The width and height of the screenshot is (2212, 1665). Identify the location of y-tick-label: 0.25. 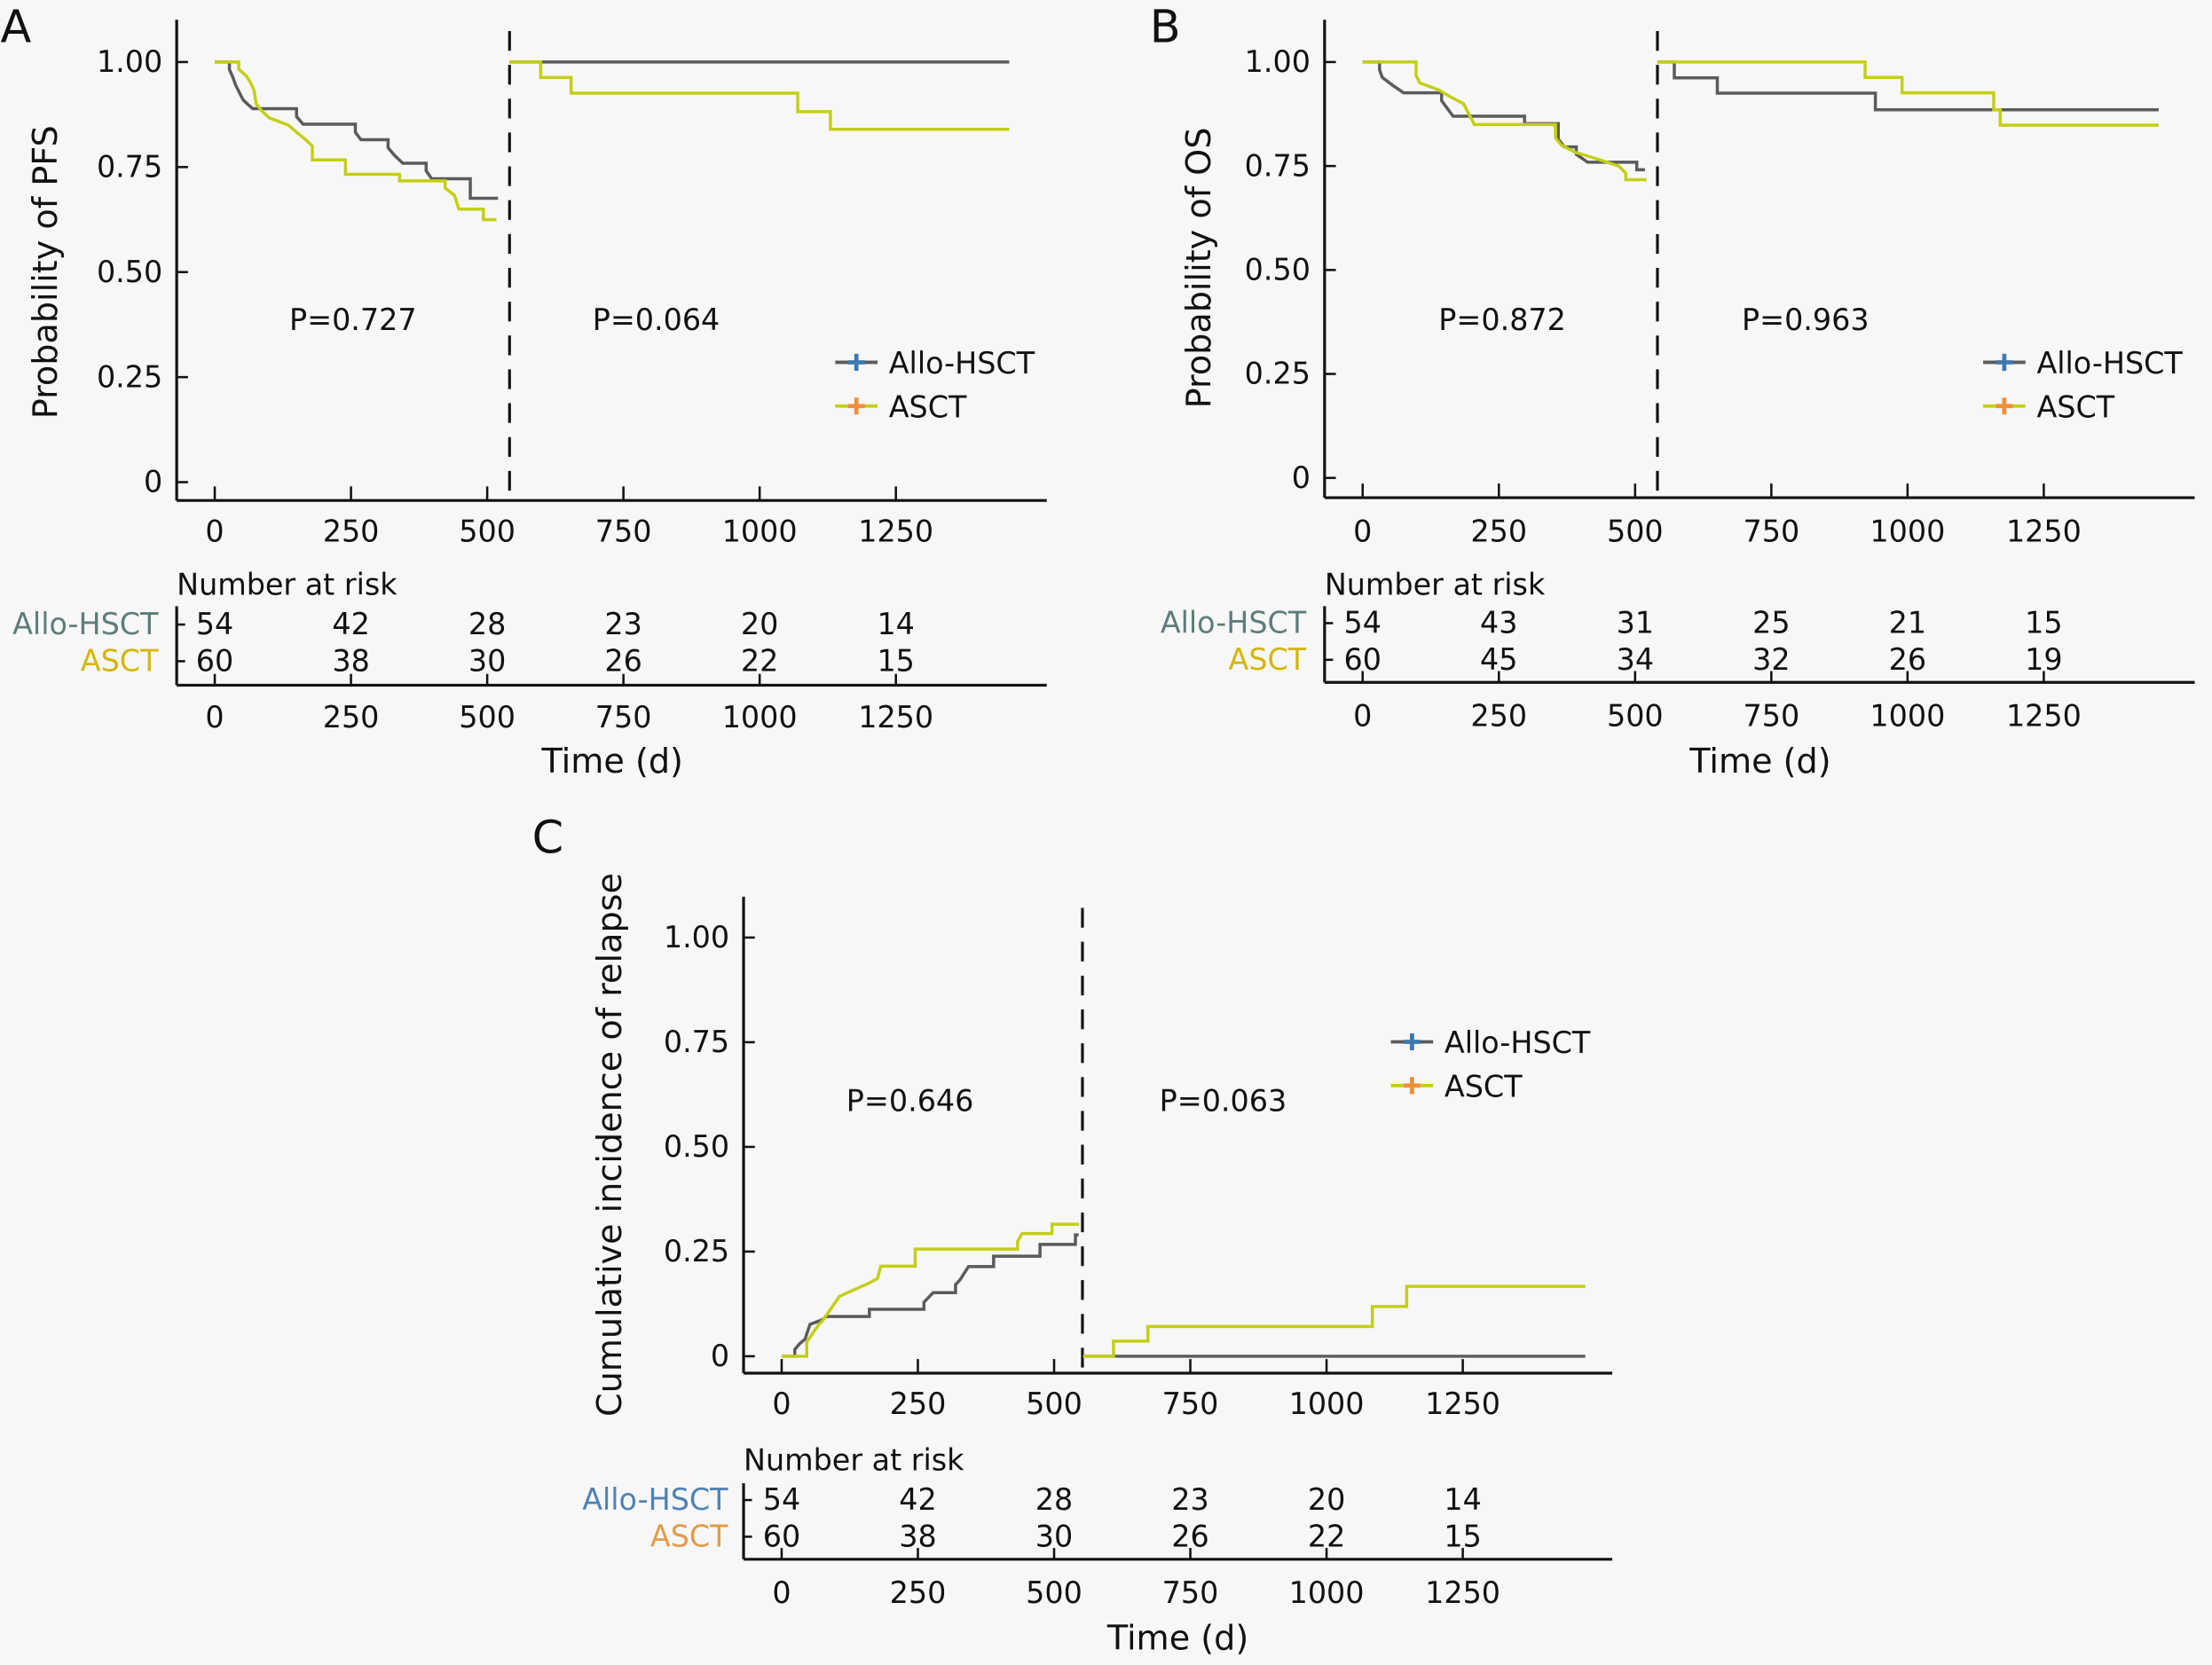
(696, 1251).